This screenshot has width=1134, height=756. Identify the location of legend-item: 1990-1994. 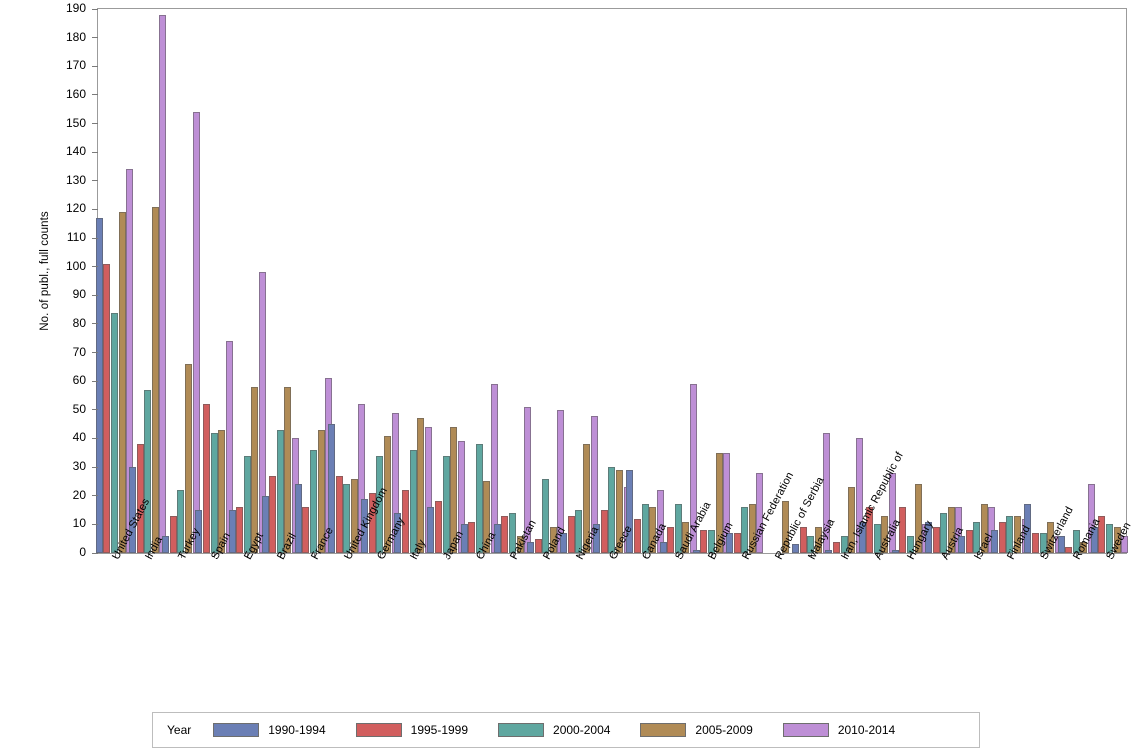
(269, 730).